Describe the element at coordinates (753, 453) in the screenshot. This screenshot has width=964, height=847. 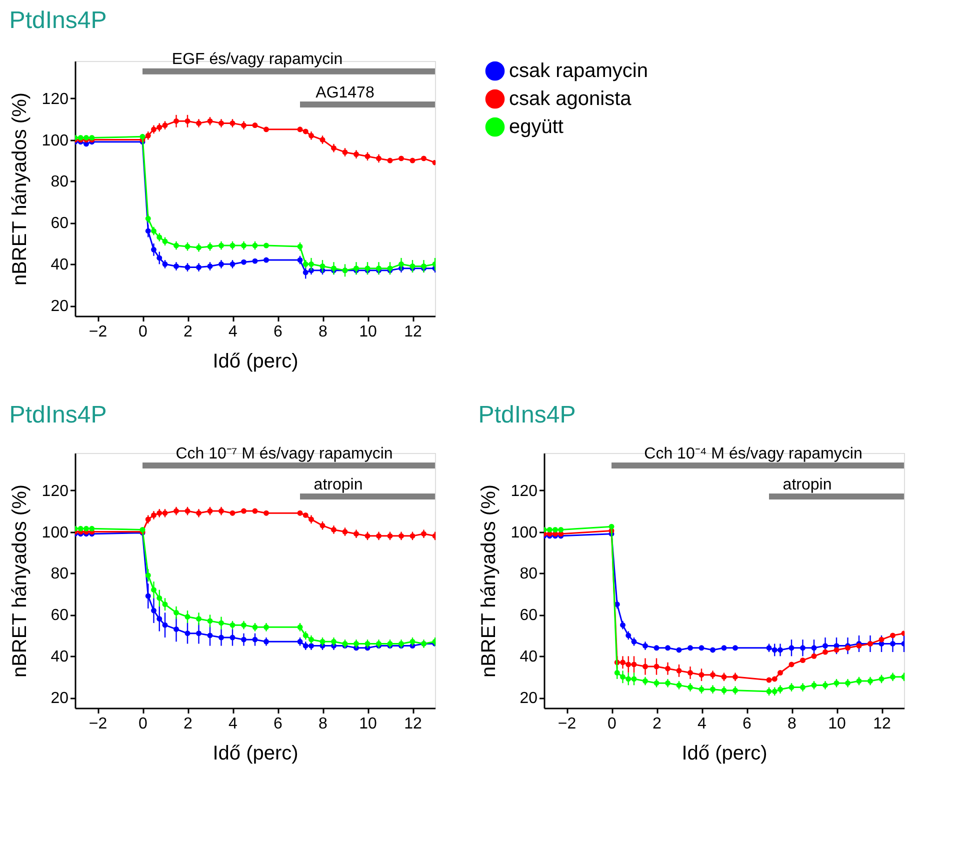
I see `annotation: Cch 10⁻⁴ M és/vagy rapamycin` at that location.